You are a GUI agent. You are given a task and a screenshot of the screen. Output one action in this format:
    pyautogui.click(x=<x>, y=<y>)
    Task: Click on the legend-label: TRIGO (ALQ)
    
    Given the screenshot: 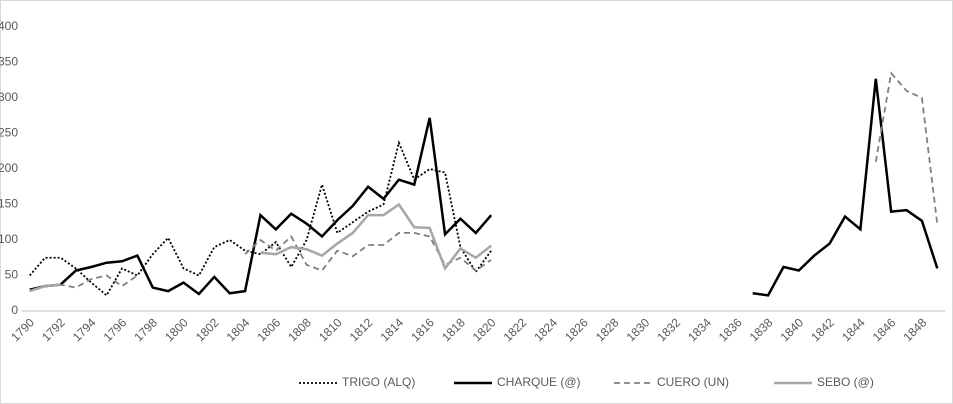 What is the action you would take?
    pyautogui.click(x=378, y=382)
    